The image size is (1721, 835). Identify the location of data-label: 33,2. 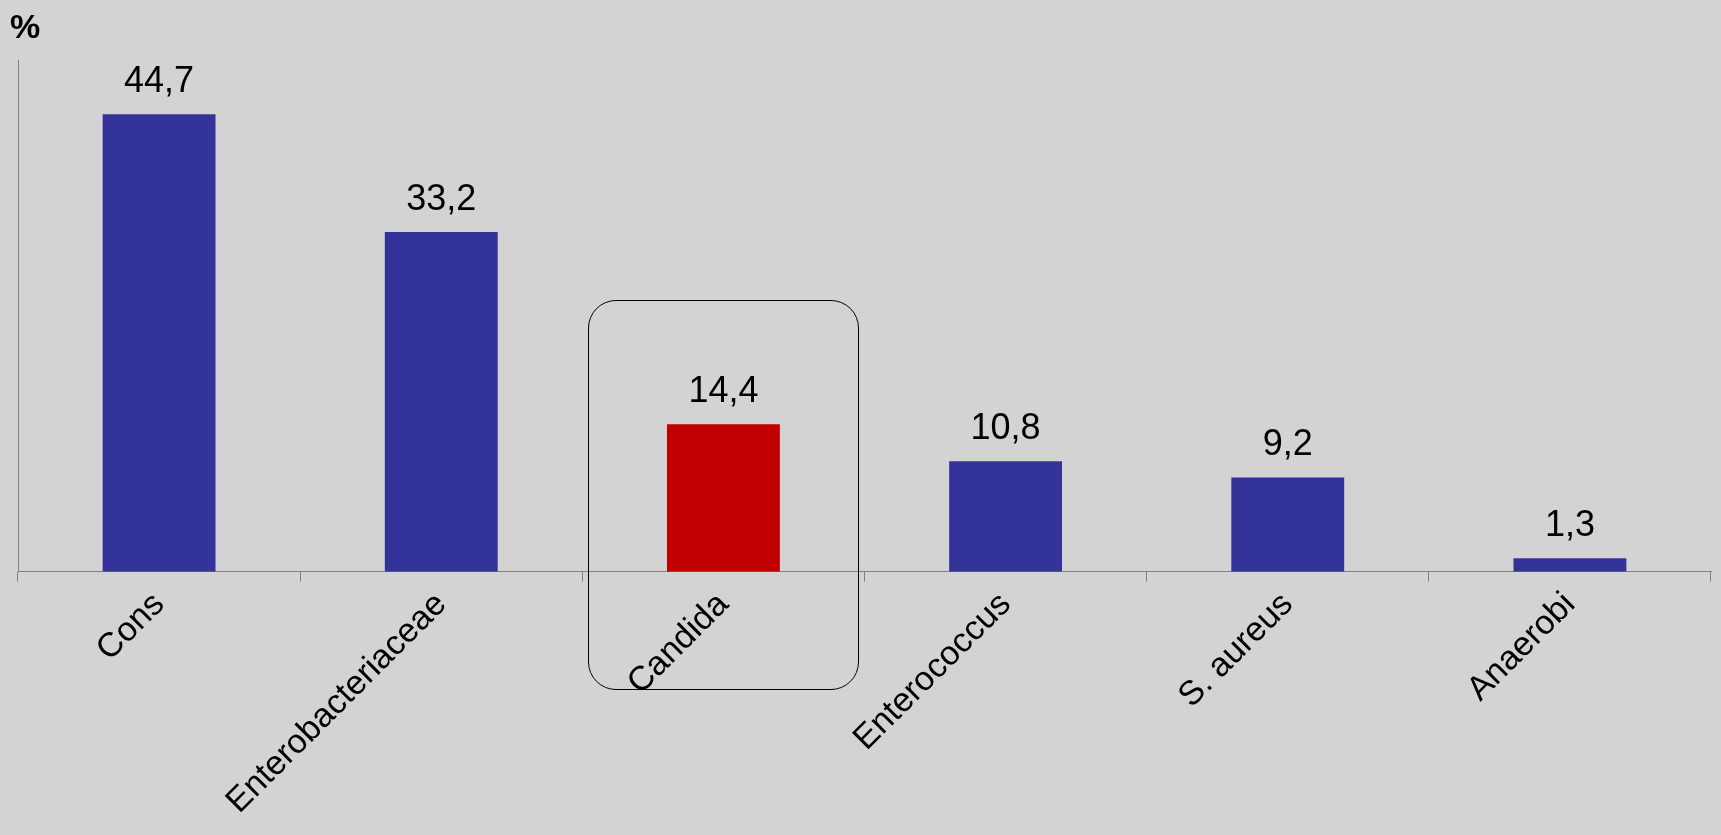
(441, 197).